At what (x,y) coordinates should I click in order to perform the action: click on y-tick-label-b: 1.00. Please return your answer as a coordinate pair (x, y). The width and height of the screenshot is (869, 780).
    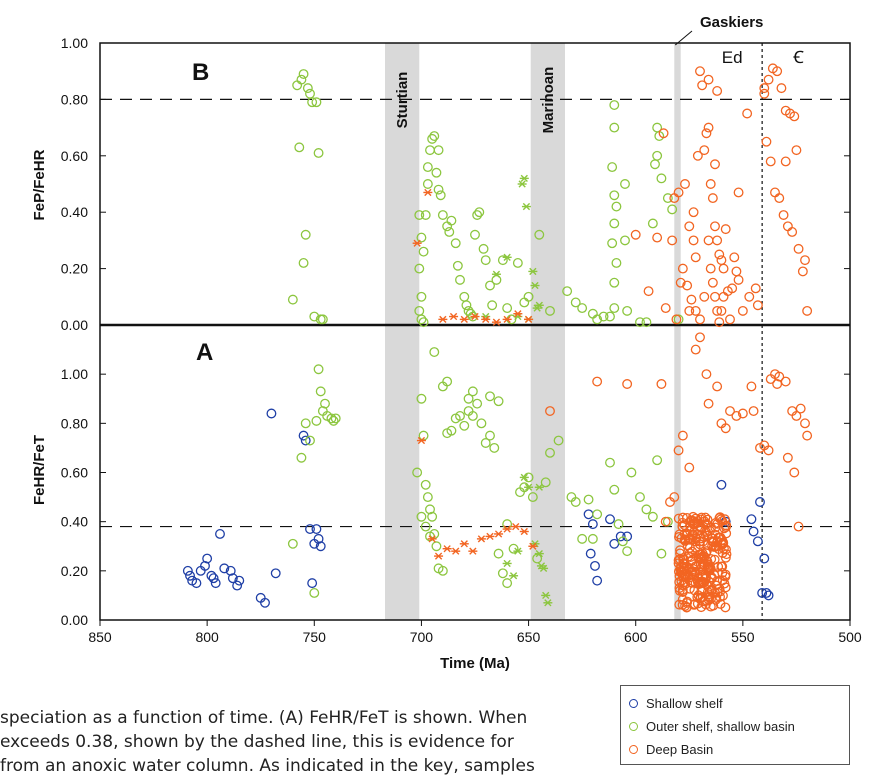
    Looking at the image, I should click on (74, 43).